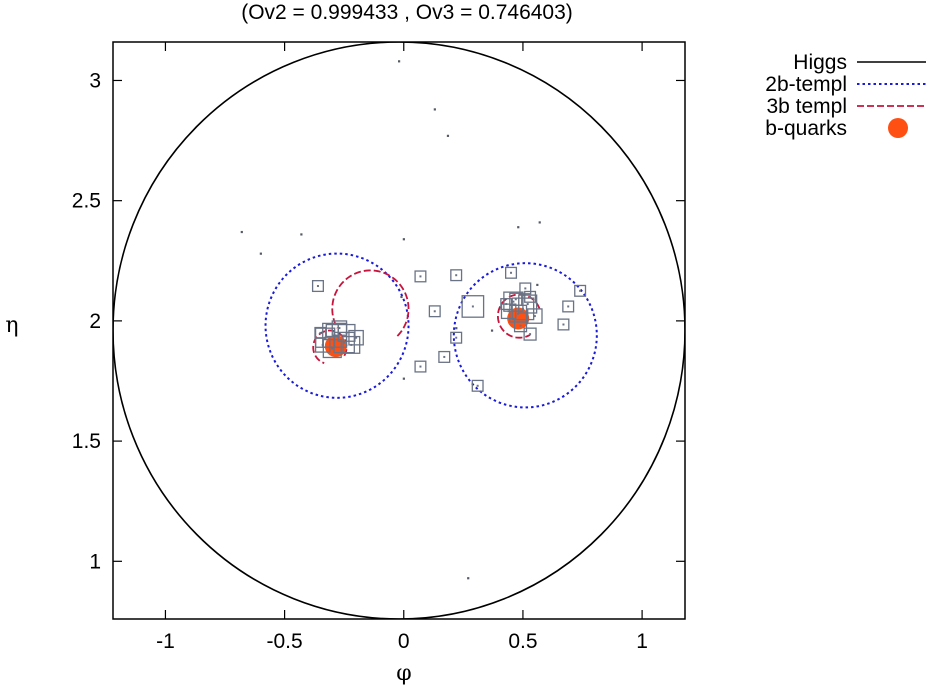 The image size is (930, 689). I want to click on x-tick-label: 0, so click(404, 641).